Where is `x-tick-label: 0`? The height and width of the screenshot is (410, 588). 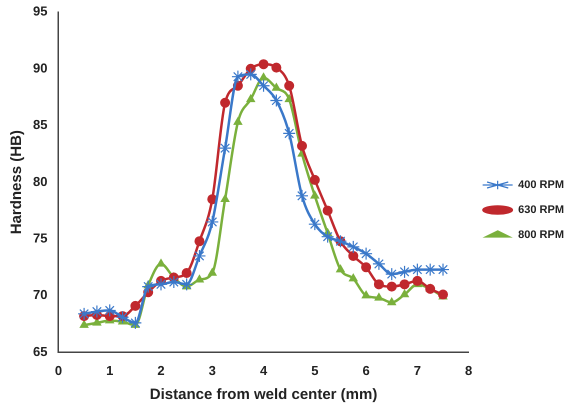 x-tick-label: 0 is located at coordinates (58, 370).